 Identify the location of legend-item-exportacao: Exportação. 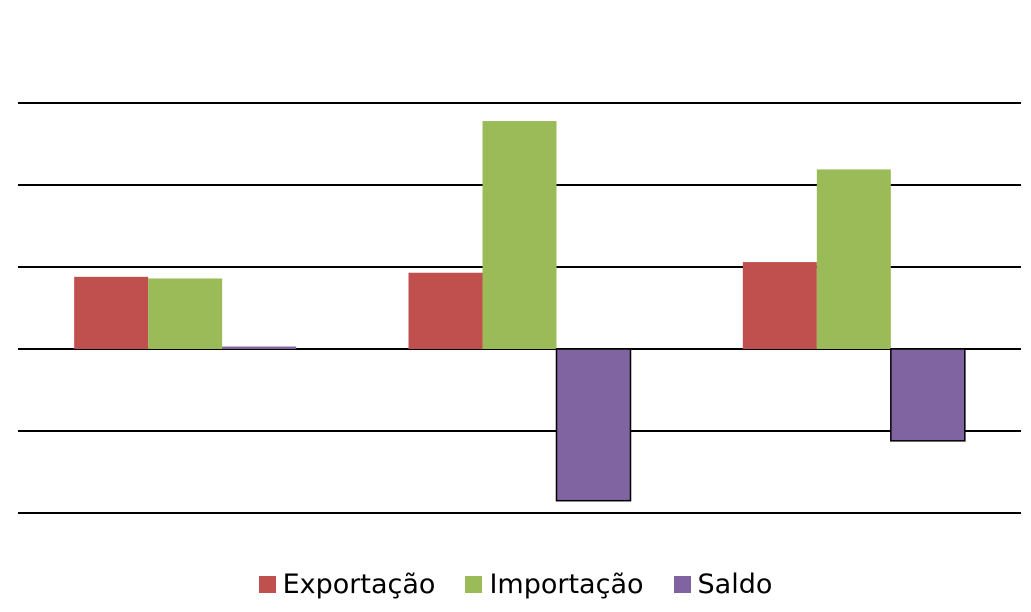
(347, 584).